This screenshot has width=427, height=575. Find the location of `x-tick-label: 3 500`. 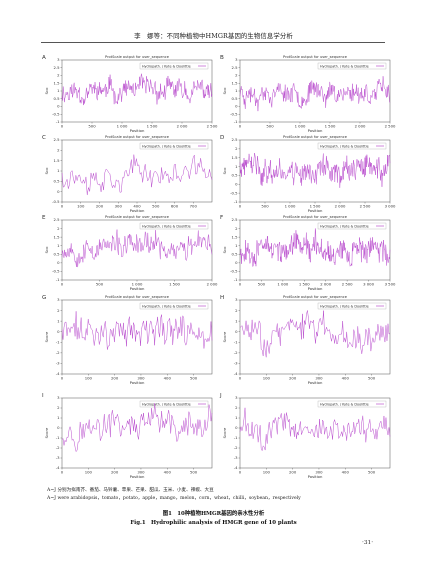

x-tick-label: 3 500 is located at coordinates (390, 284).